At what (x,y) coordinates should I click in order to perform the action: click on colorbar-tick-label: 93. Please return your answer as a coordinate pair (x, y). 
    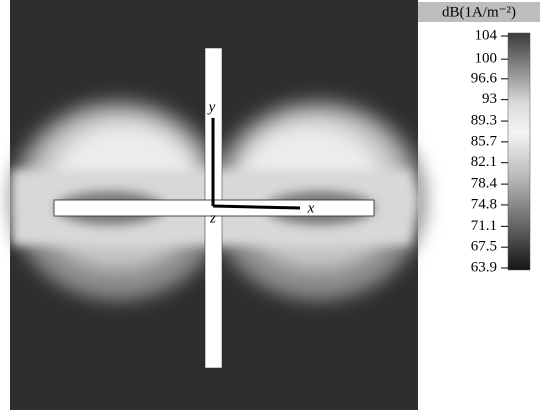
    Looking at the image, I should click on (489, 99).